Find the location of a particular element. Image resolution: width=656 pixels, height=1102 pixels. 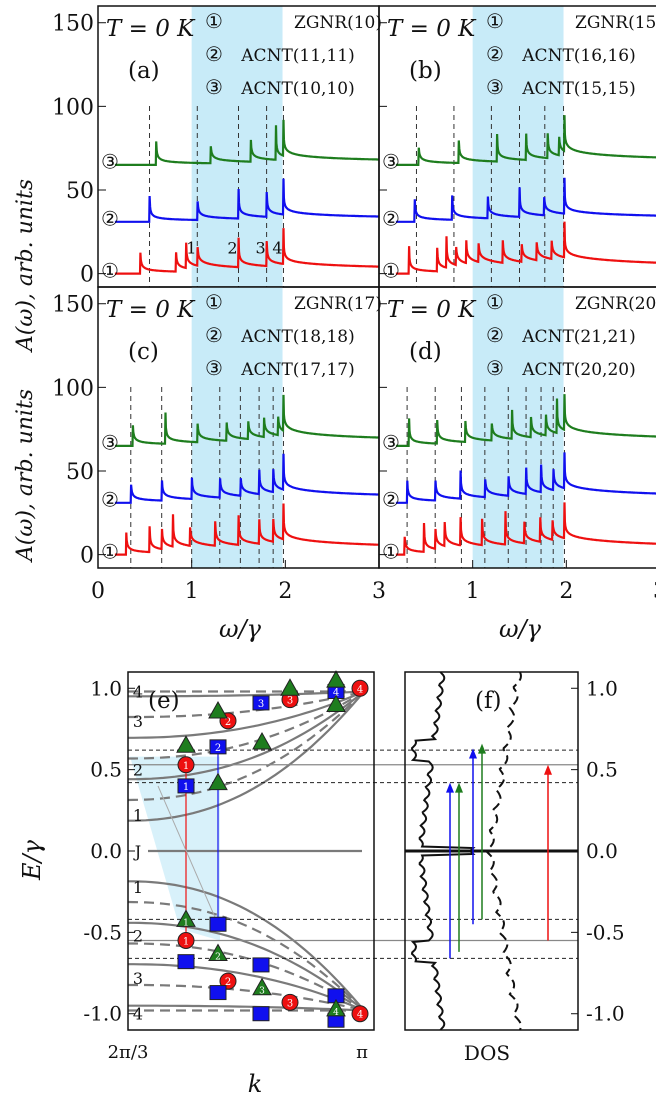

panel-letter: (e) is located at coordinates (164, 701).